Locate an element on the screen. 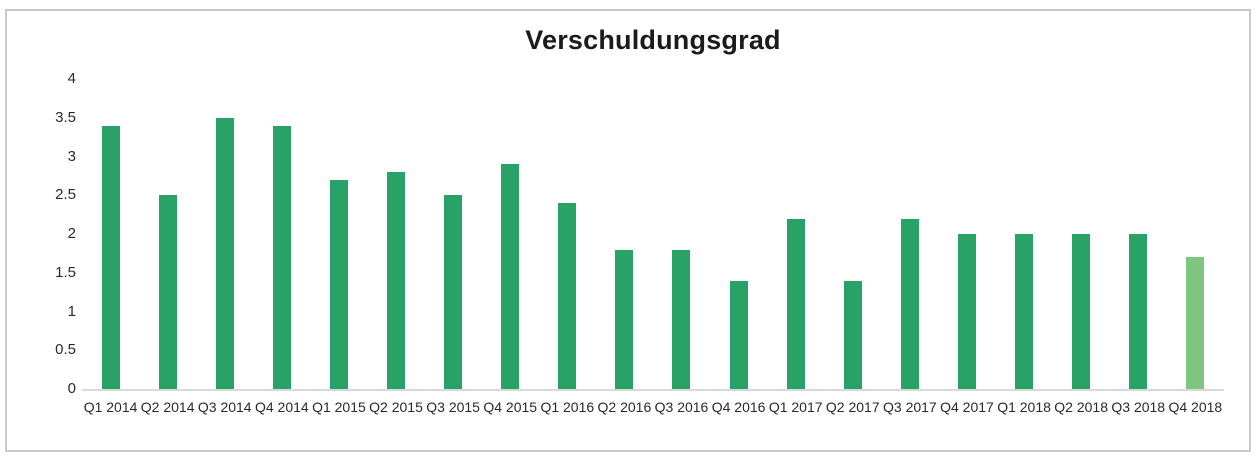  bar-q4-2015 is located at coordinates (510, 276).